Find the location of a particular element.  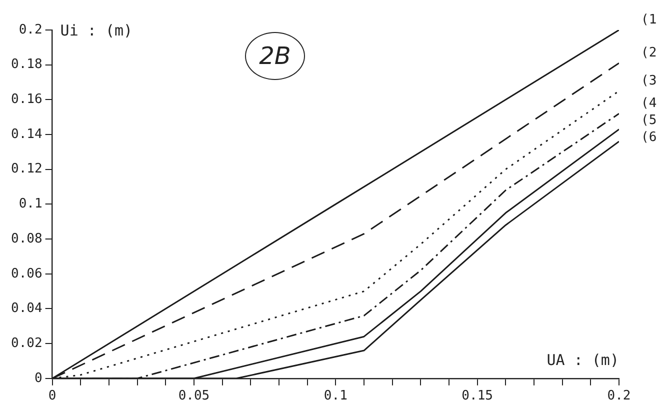

y-tick-label: 0.1 is located at coordinates (30, 204).